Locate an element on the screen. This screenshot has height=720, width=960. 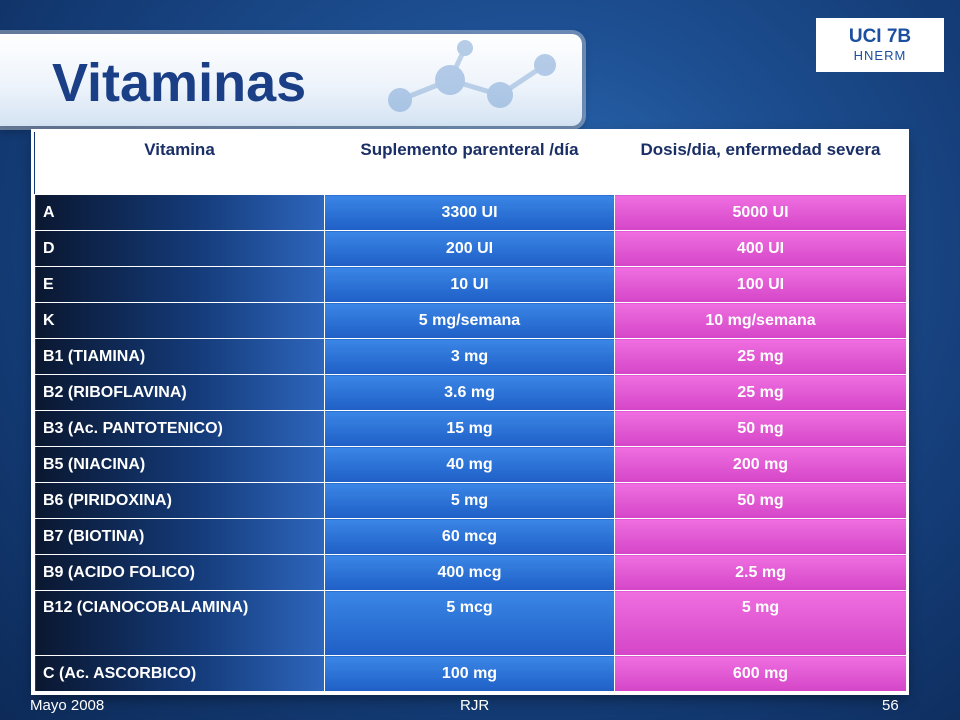
header-parenteral: Suplemento parenteral /día is located at coordinates (469, 163).